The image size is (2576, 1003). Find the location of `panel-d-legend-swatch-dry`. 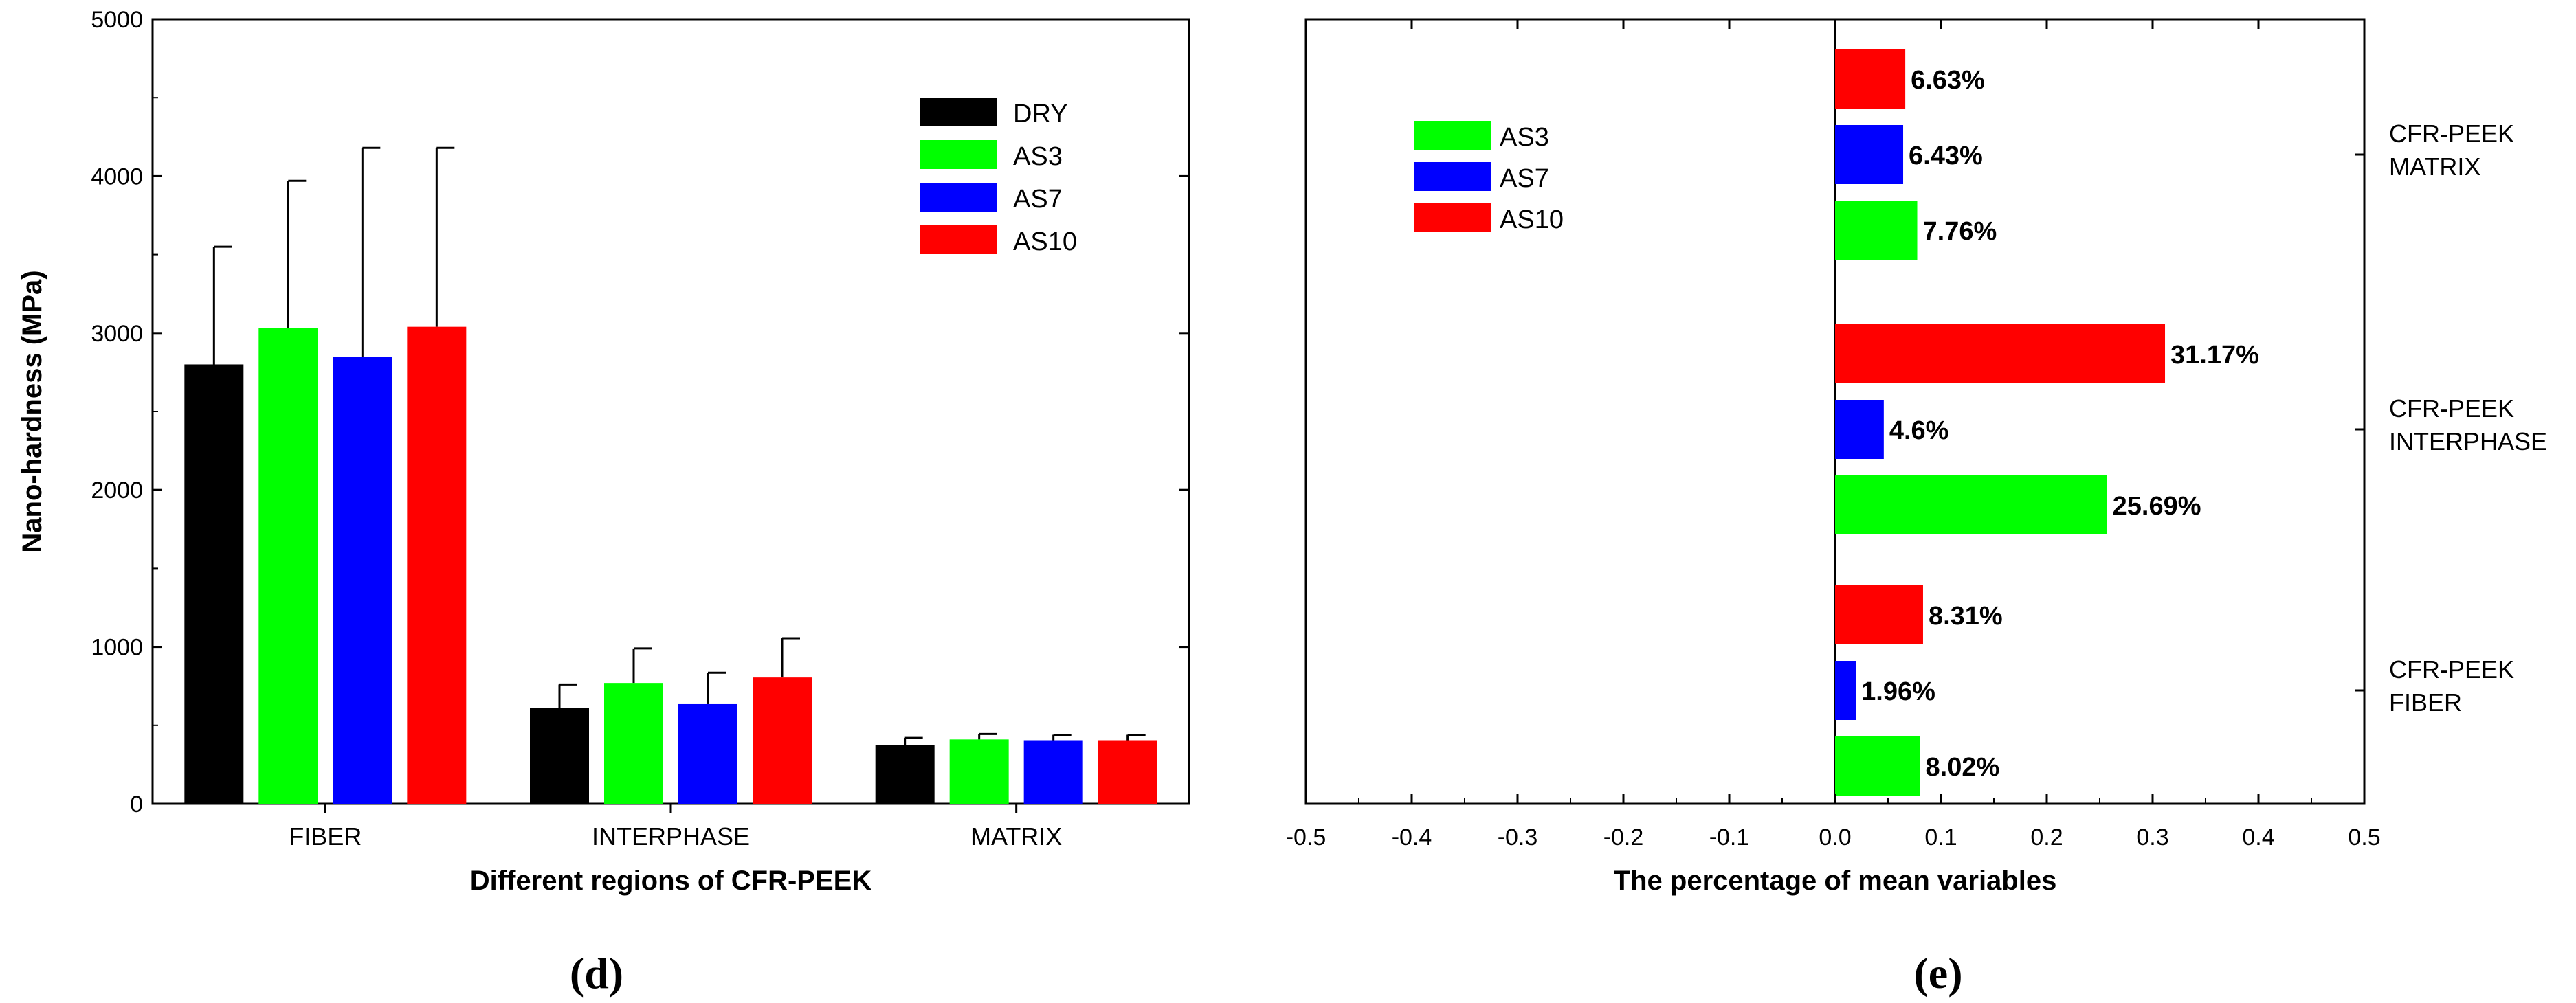

panel-d-legend-swatch-dry is located at coordinates (958, 112).